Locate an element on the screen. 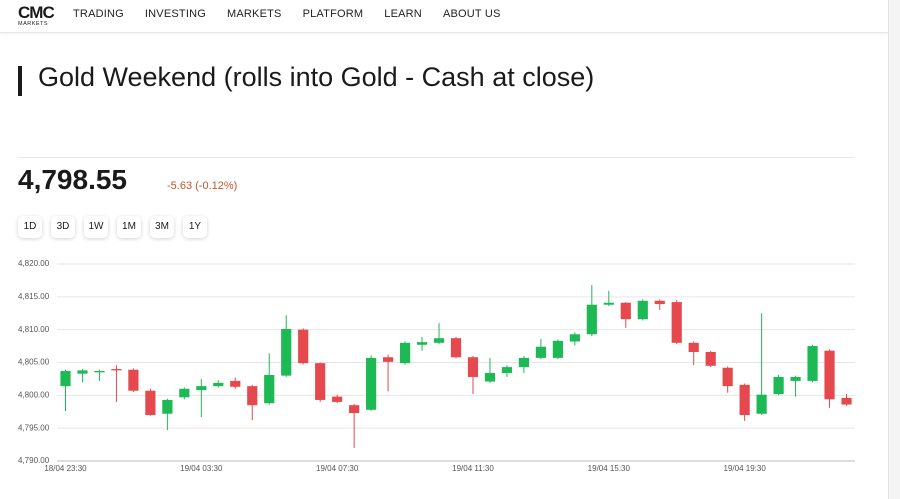 Image resolution: width=900 pixels, height=499 pixels. x-tick-label: 19/04 03:30 is located at coordinates (201, 468).